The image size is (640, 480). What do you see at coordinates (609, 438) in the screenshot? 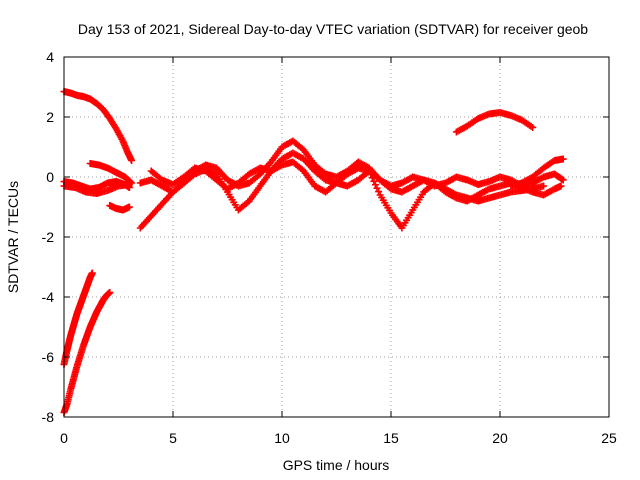
I see `x-tick-label: 25` at bounding box center [609, 438].